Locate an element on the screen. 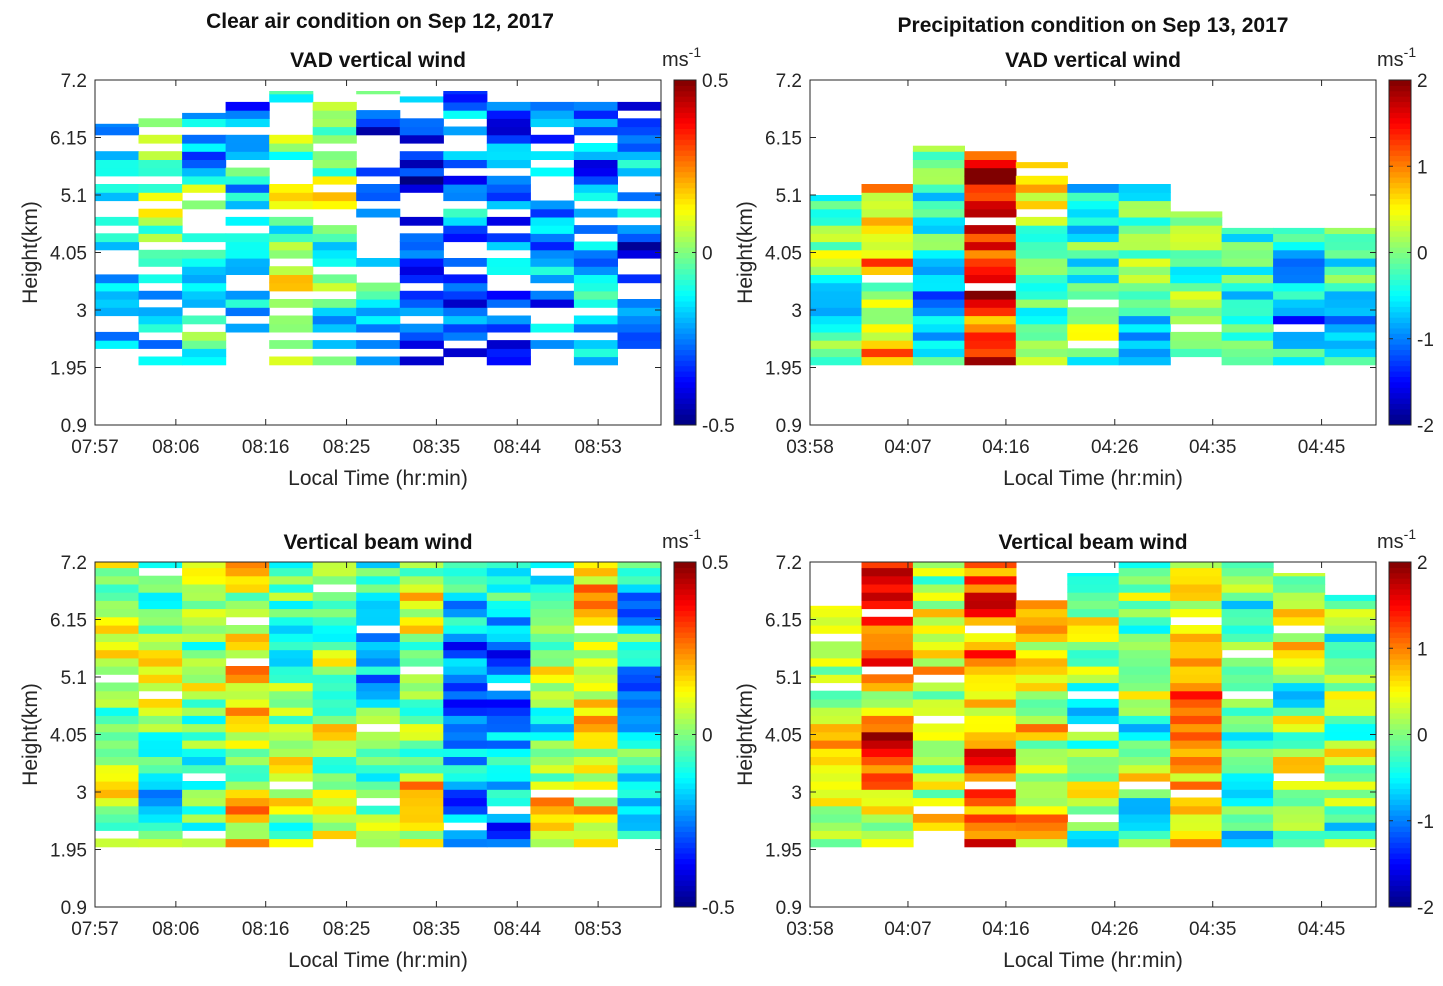  colorbar-tick-label: 0 is located at coordinates (707, 254).